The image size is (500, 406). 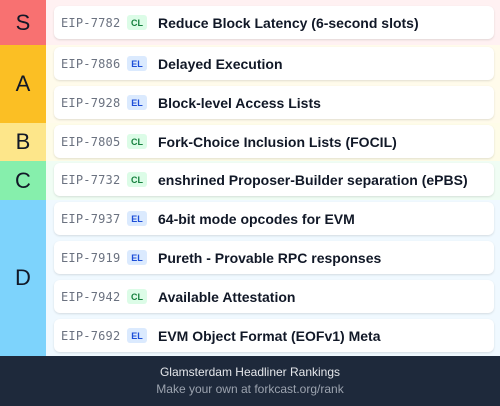 What do you see at coordinates (250, 389) in the screenshot?
I see `footer-link: Make your own at forkcast.org/rank` at bounding box center [250, 389].